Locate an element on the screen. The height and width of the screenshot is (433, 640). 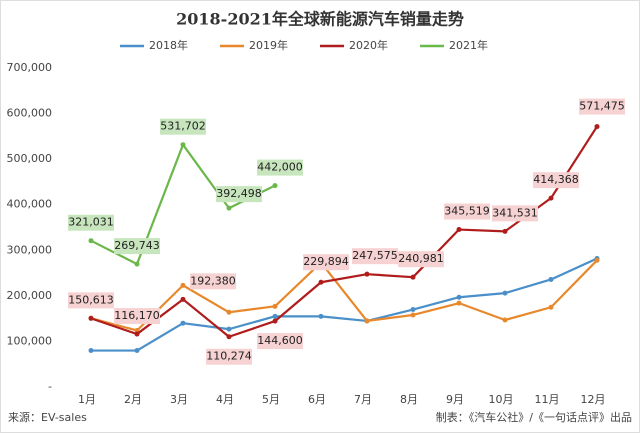
data-label: 150,613 is located at coordinates (91, 299).